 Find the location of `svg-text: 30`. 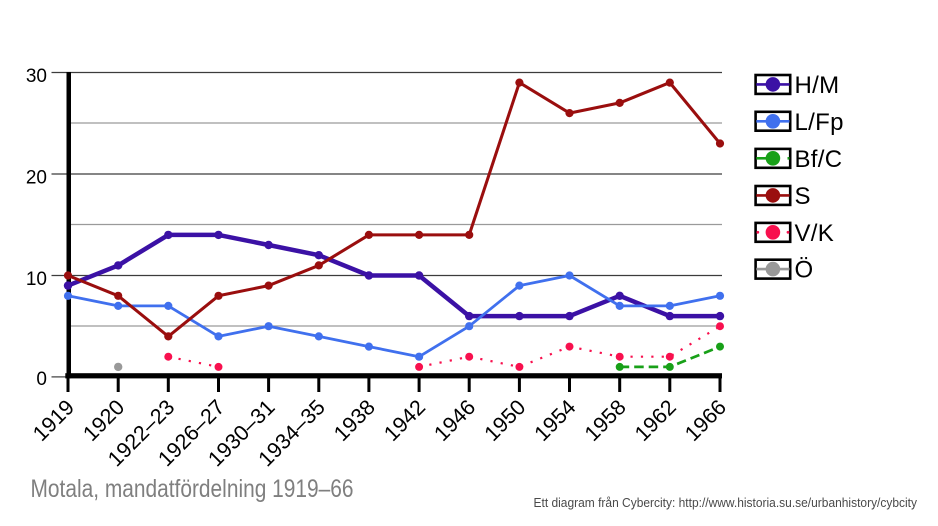

svg-text: 30 is located at coordinates (36, 76).